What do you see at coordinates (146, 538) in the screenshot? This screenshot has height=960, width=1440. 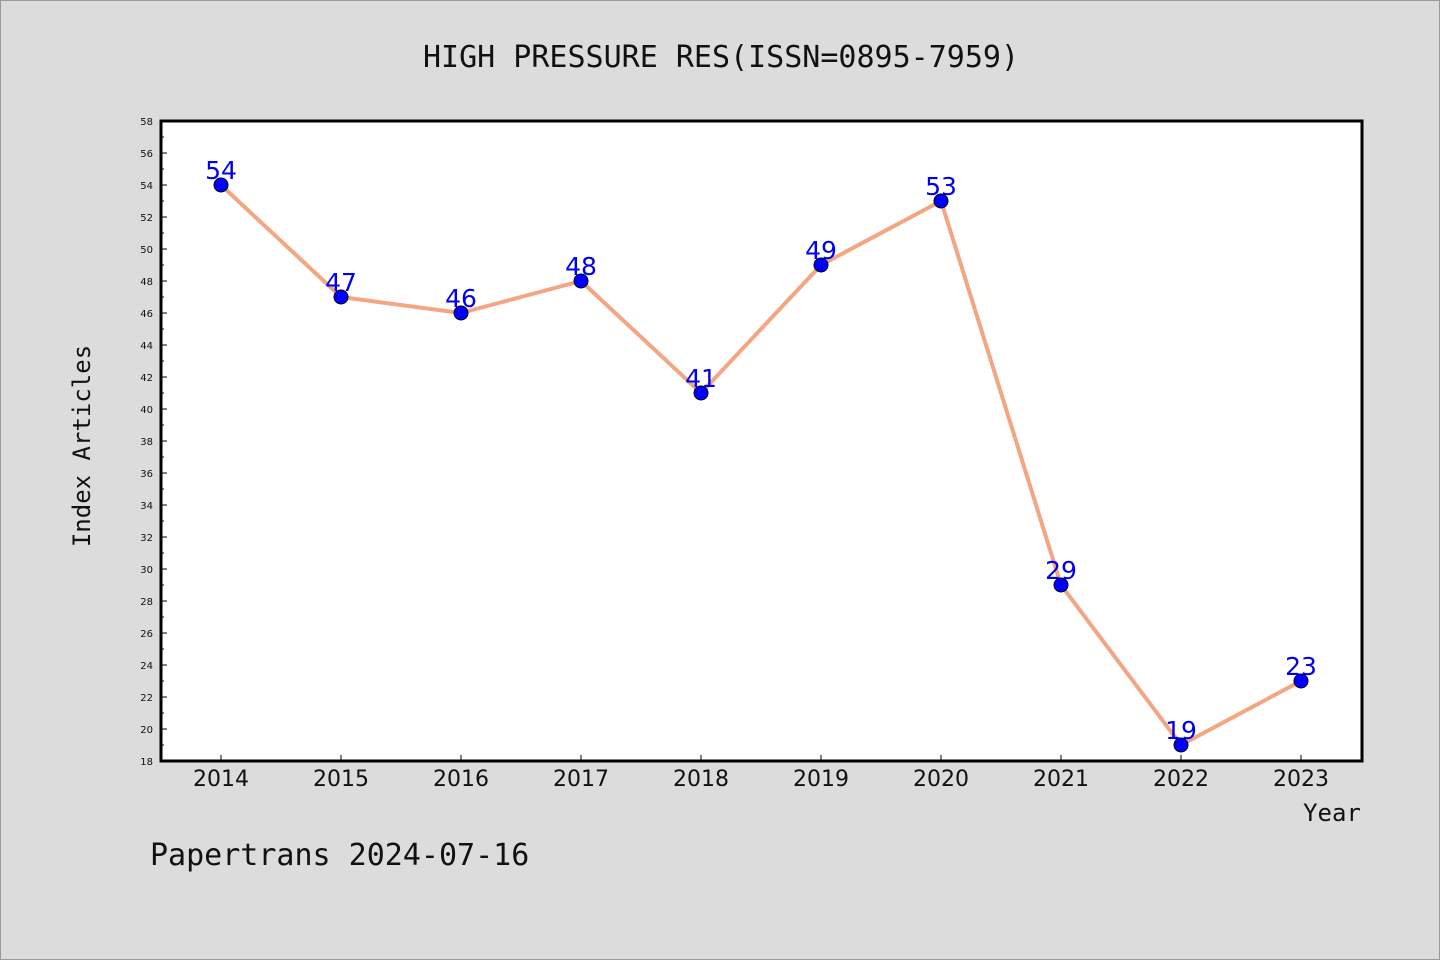 I see `y-tick-label: 32` at bounding box center [146, 538].